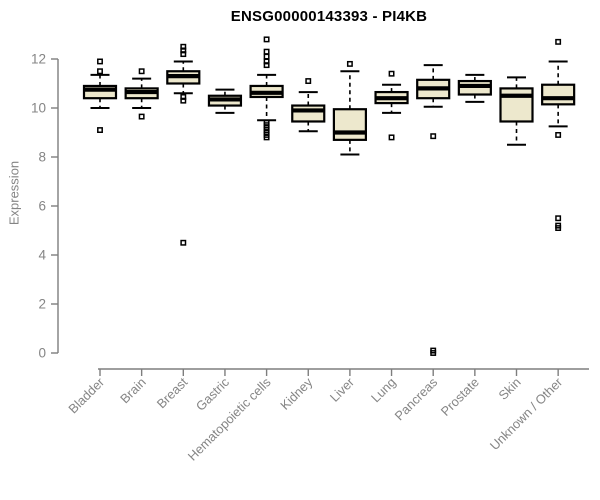 Image resolution: width=600 pixels, height=500 pixels. I want to click on x-tick-label-prostate: Prostate, so click(460, 397).